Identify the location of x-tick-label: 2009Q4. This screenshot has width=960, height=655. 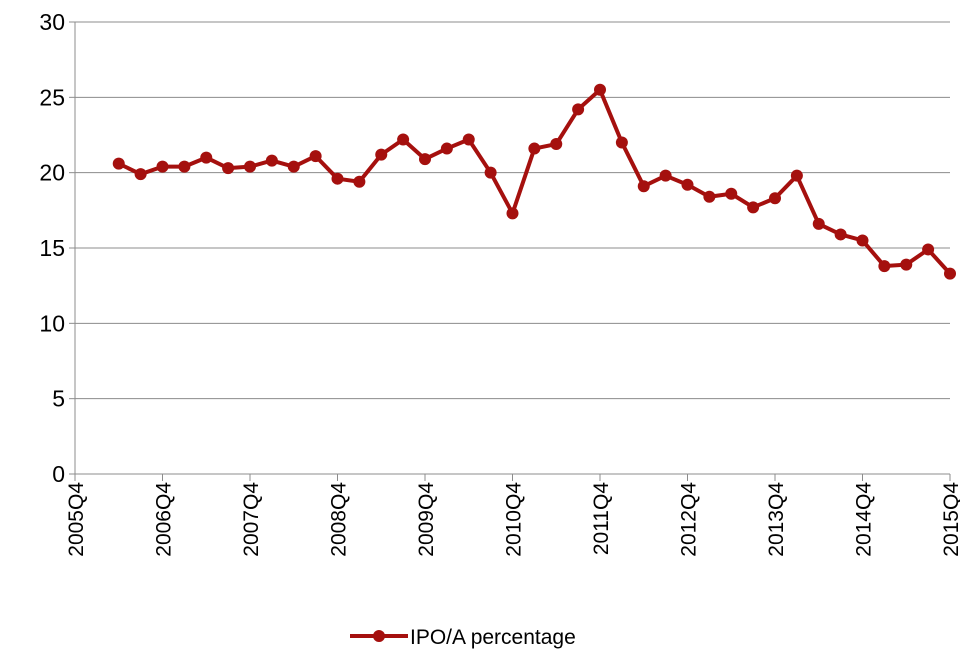
(426, 519).